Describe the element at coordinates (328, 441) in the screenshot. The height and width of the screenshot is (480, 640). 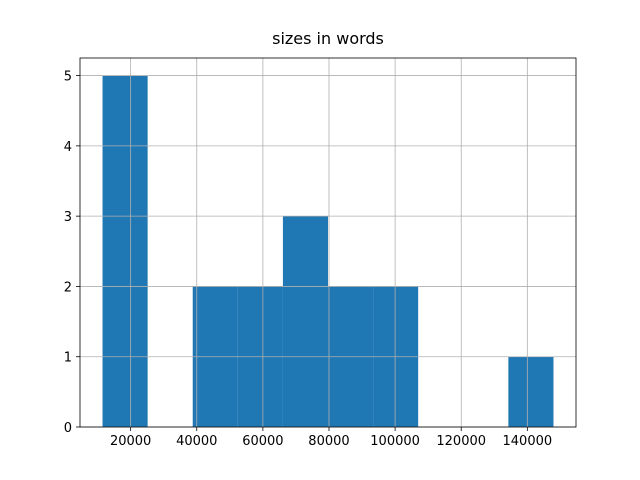
I see `x-tick-label: 80000` at that location.